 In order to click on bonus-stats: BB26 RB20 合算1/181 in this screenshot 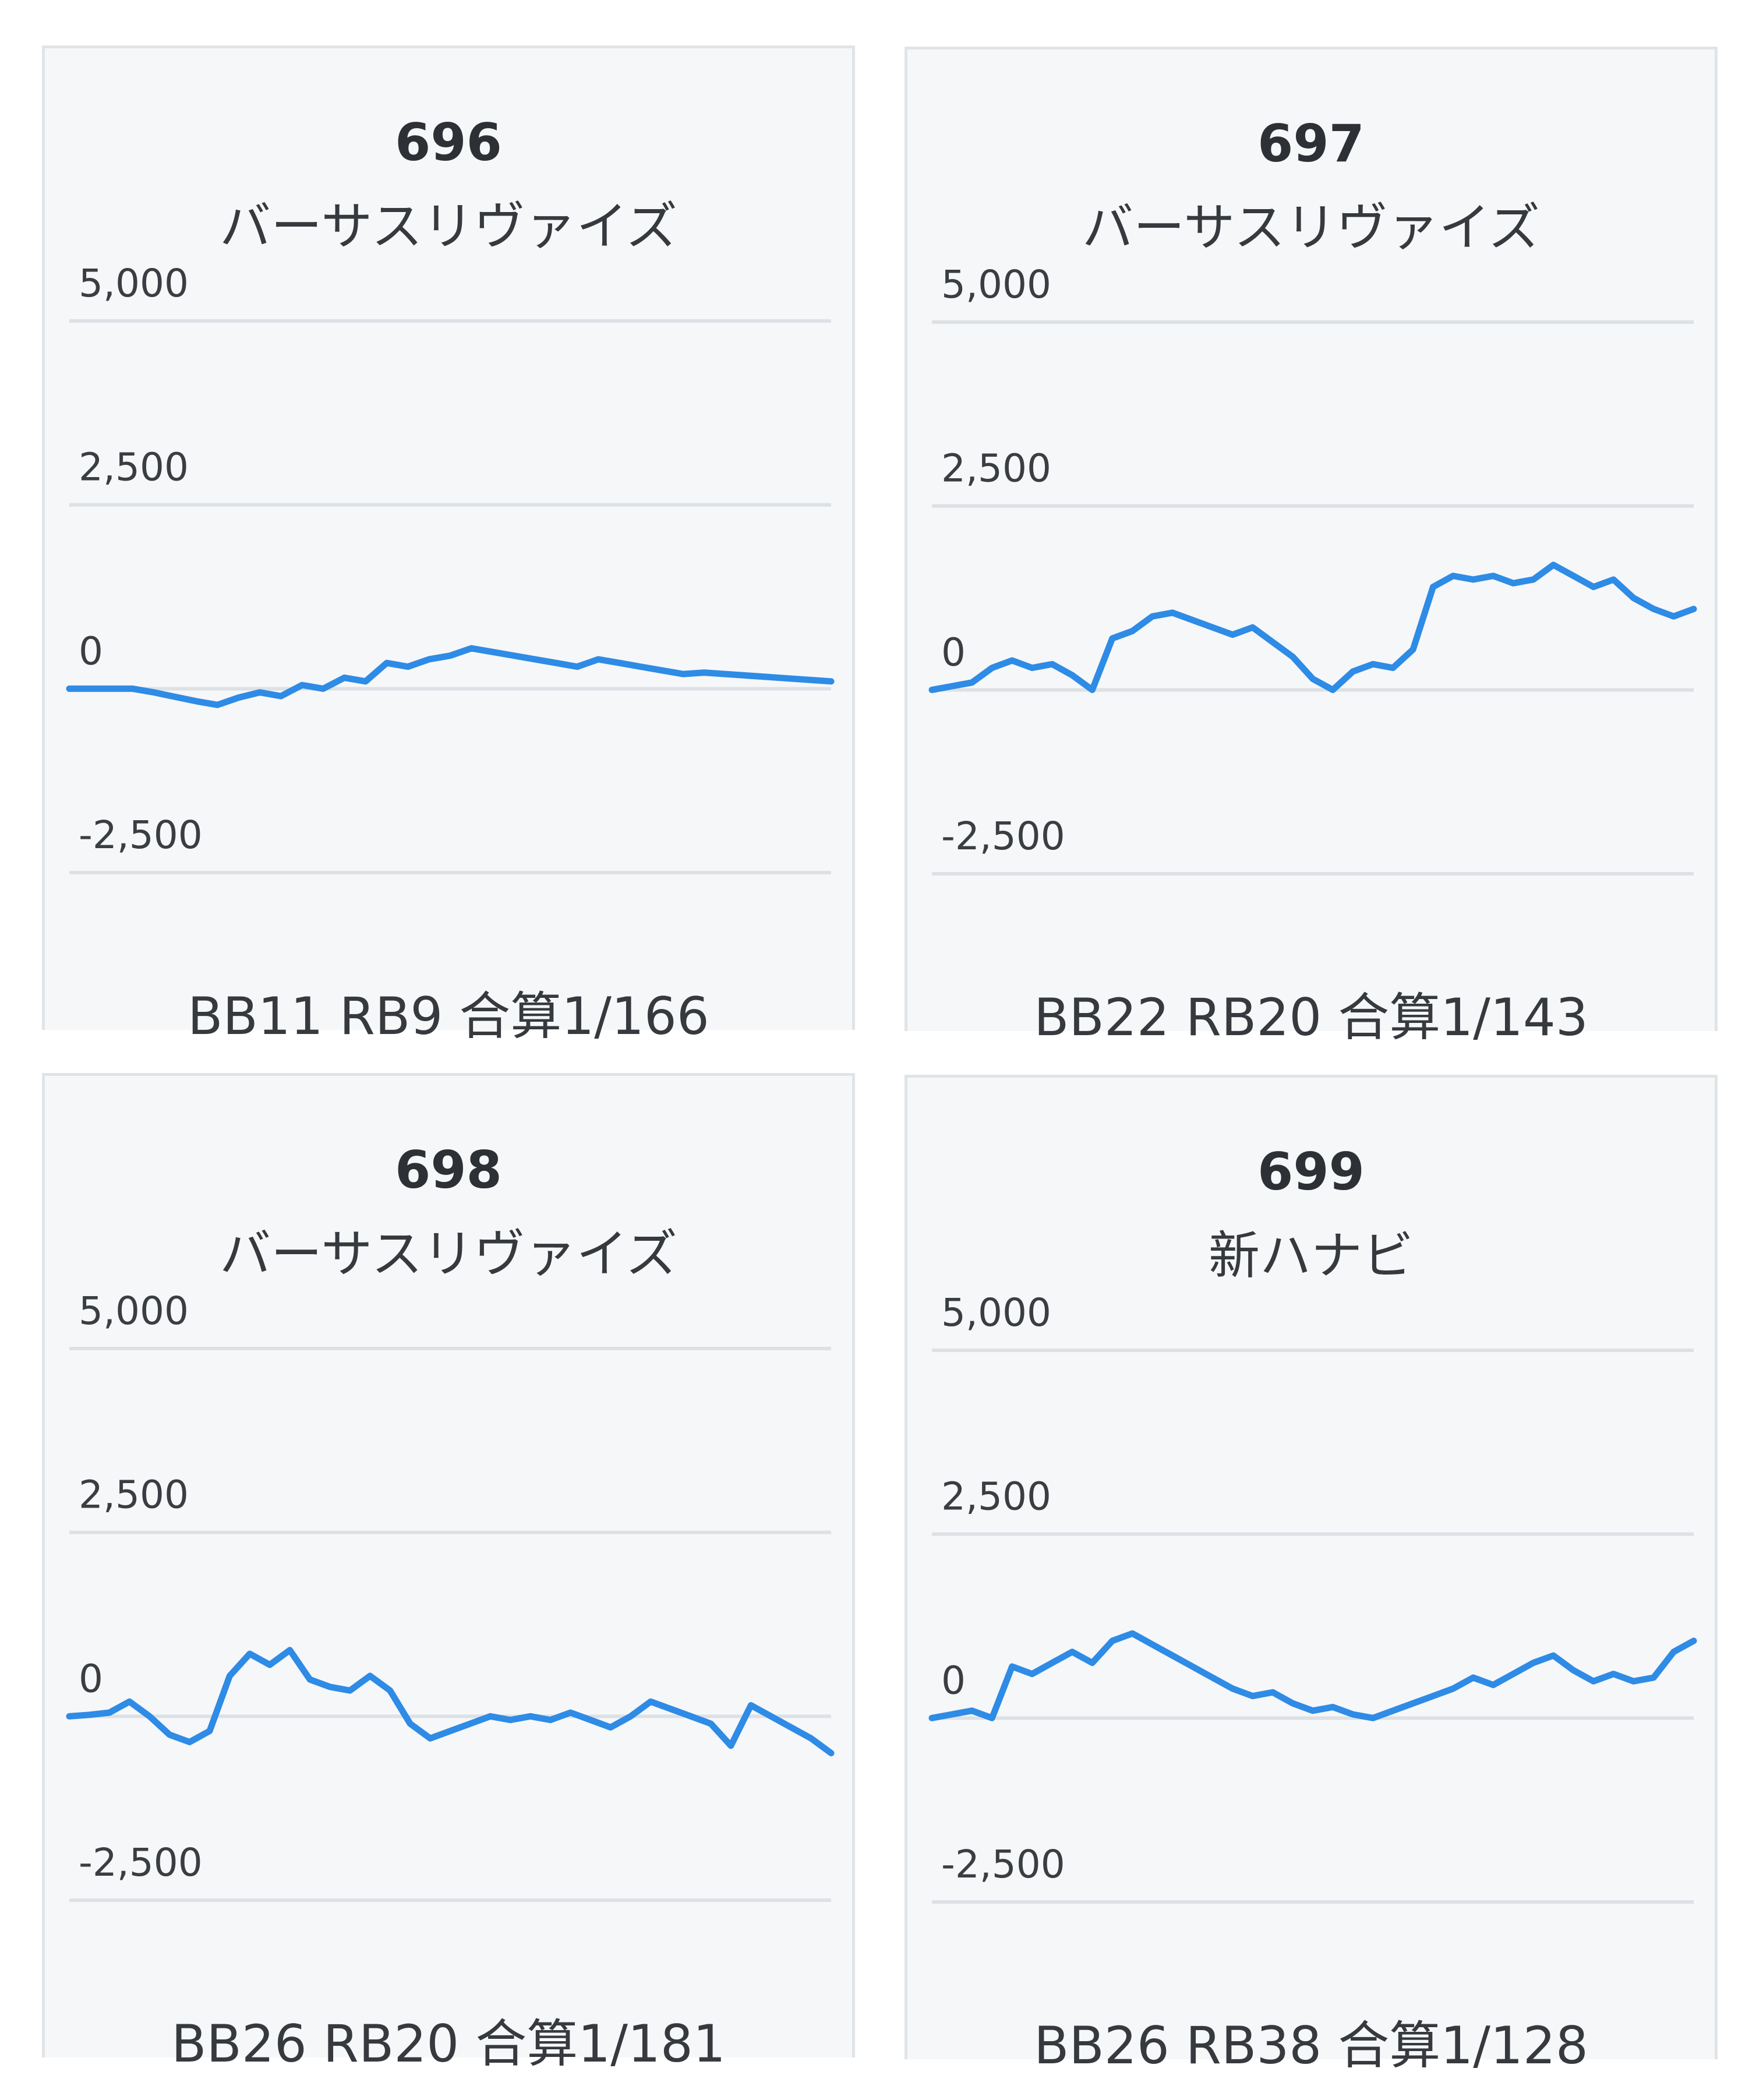, I will do `click(448, 2044)`.